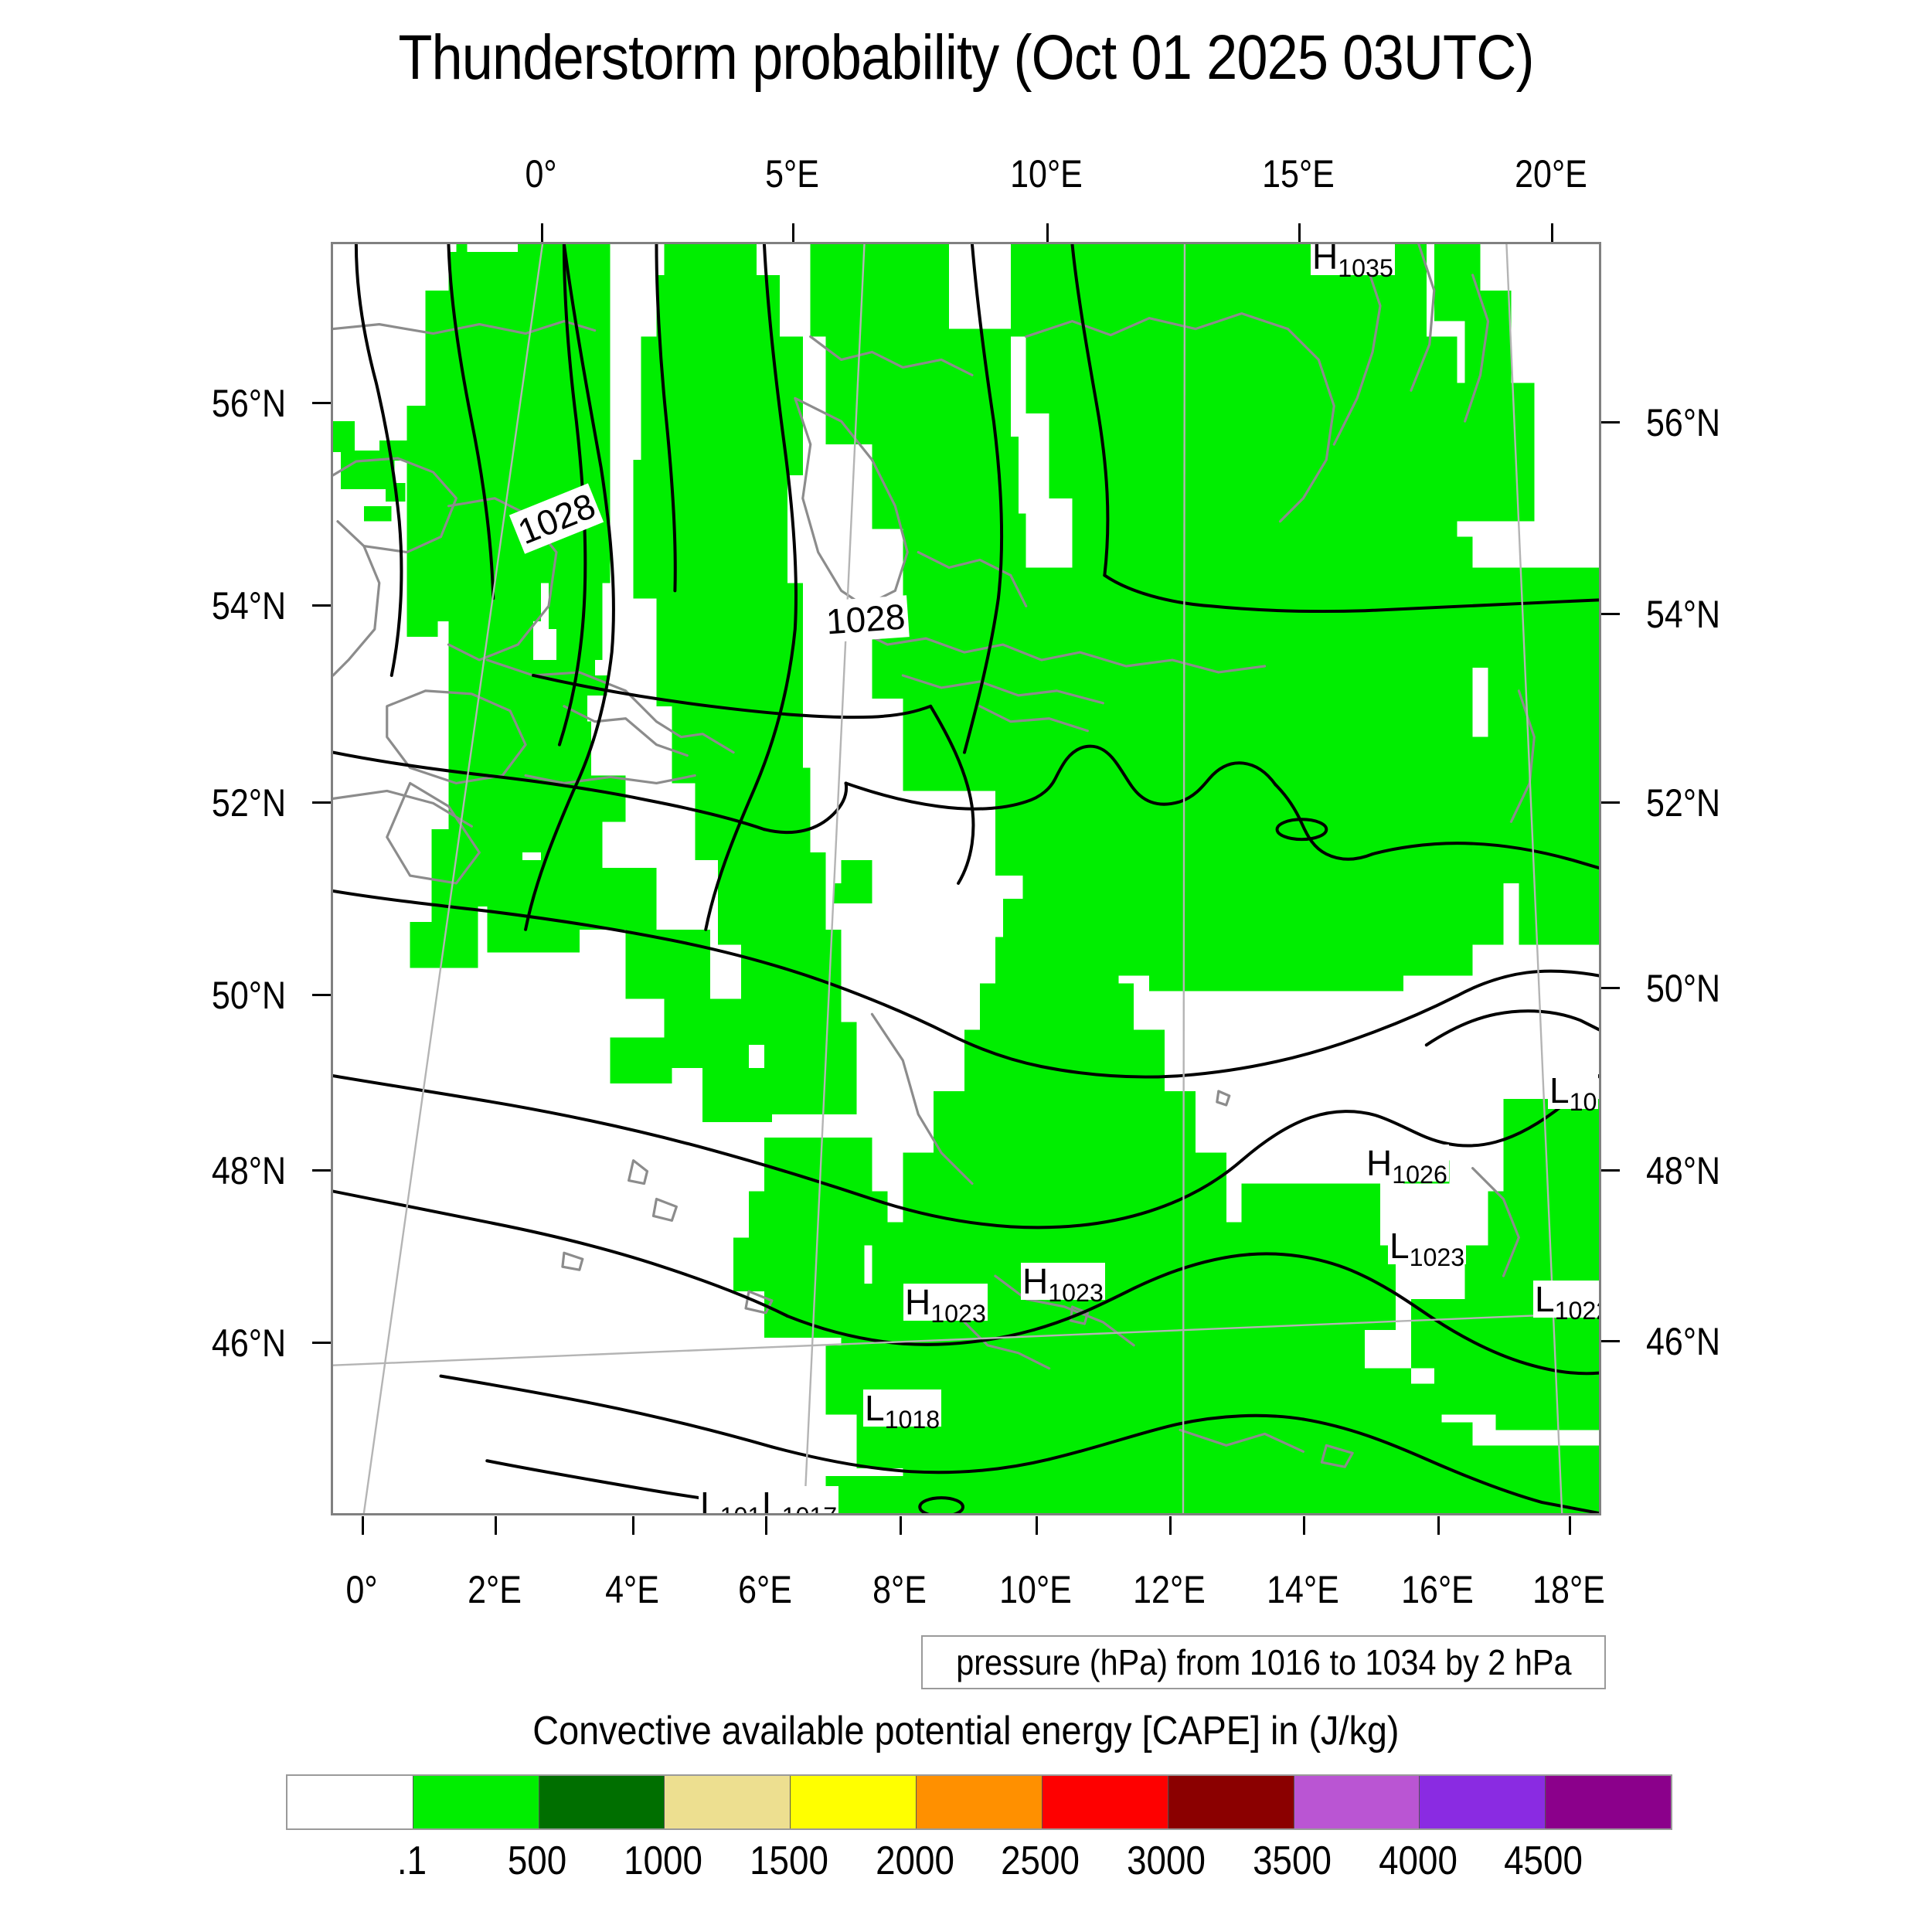 The image size is (1932, 1932). Describe the element at coordinates (1292, 1860) in the screenshot. I see `colorbar-tick-3500: 3500` at that location.